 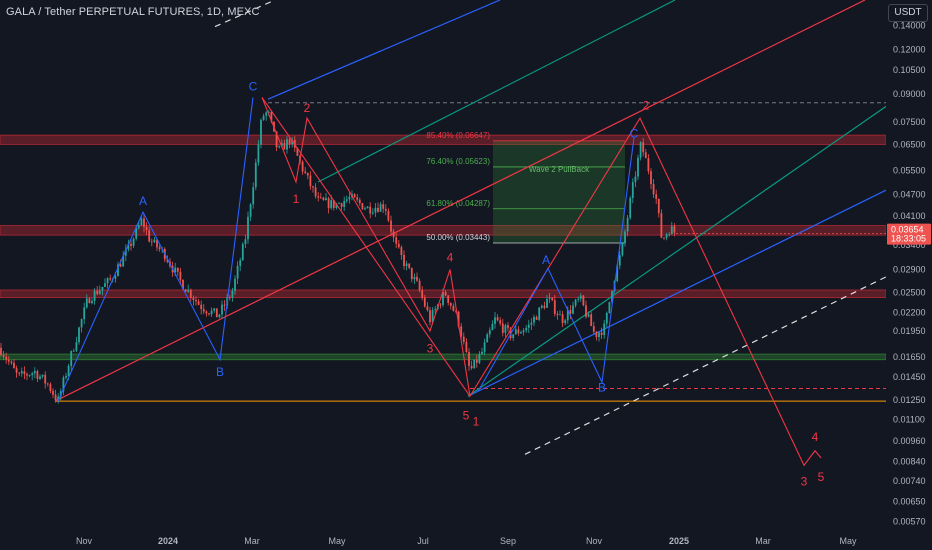 What do you see at coordinates (602, 387) in the screenshot?
I see `wave-label: B` at bounding box center [602, 387].